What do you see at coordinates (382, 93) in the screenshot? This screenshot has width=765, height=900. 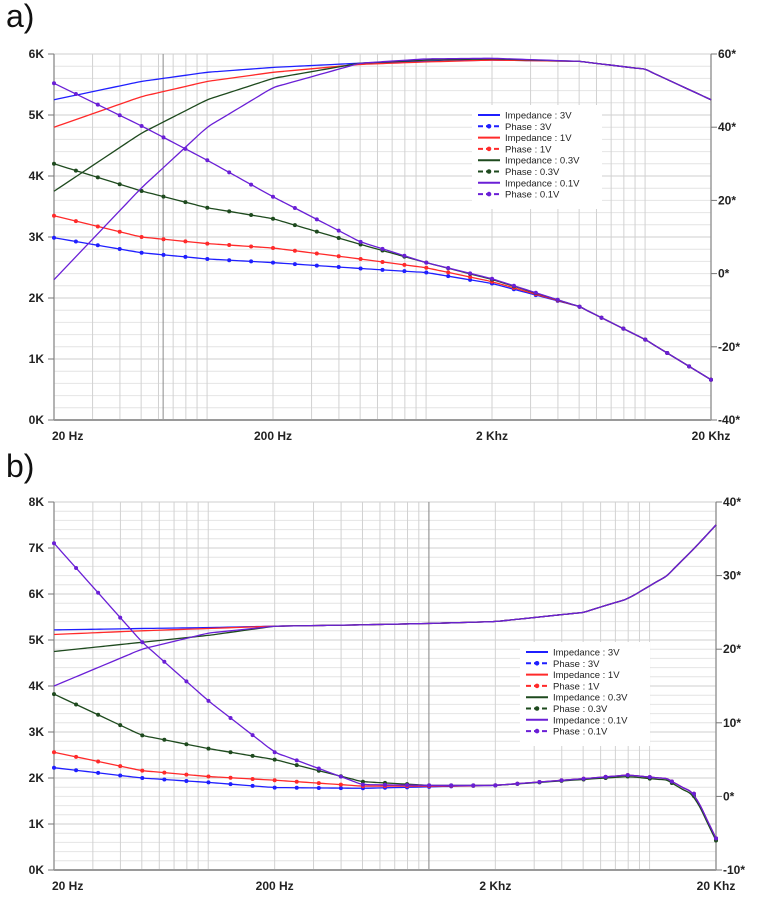 I see `line-impedance-1v` at bounding box center [382, 93].